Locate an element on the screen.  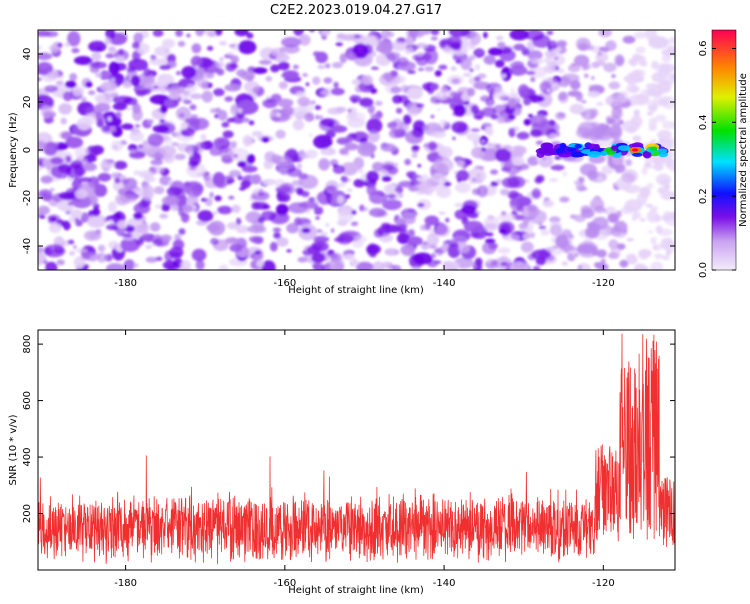
spectrogram-x-tick-label: -140 is located at coordinates (444, 283).